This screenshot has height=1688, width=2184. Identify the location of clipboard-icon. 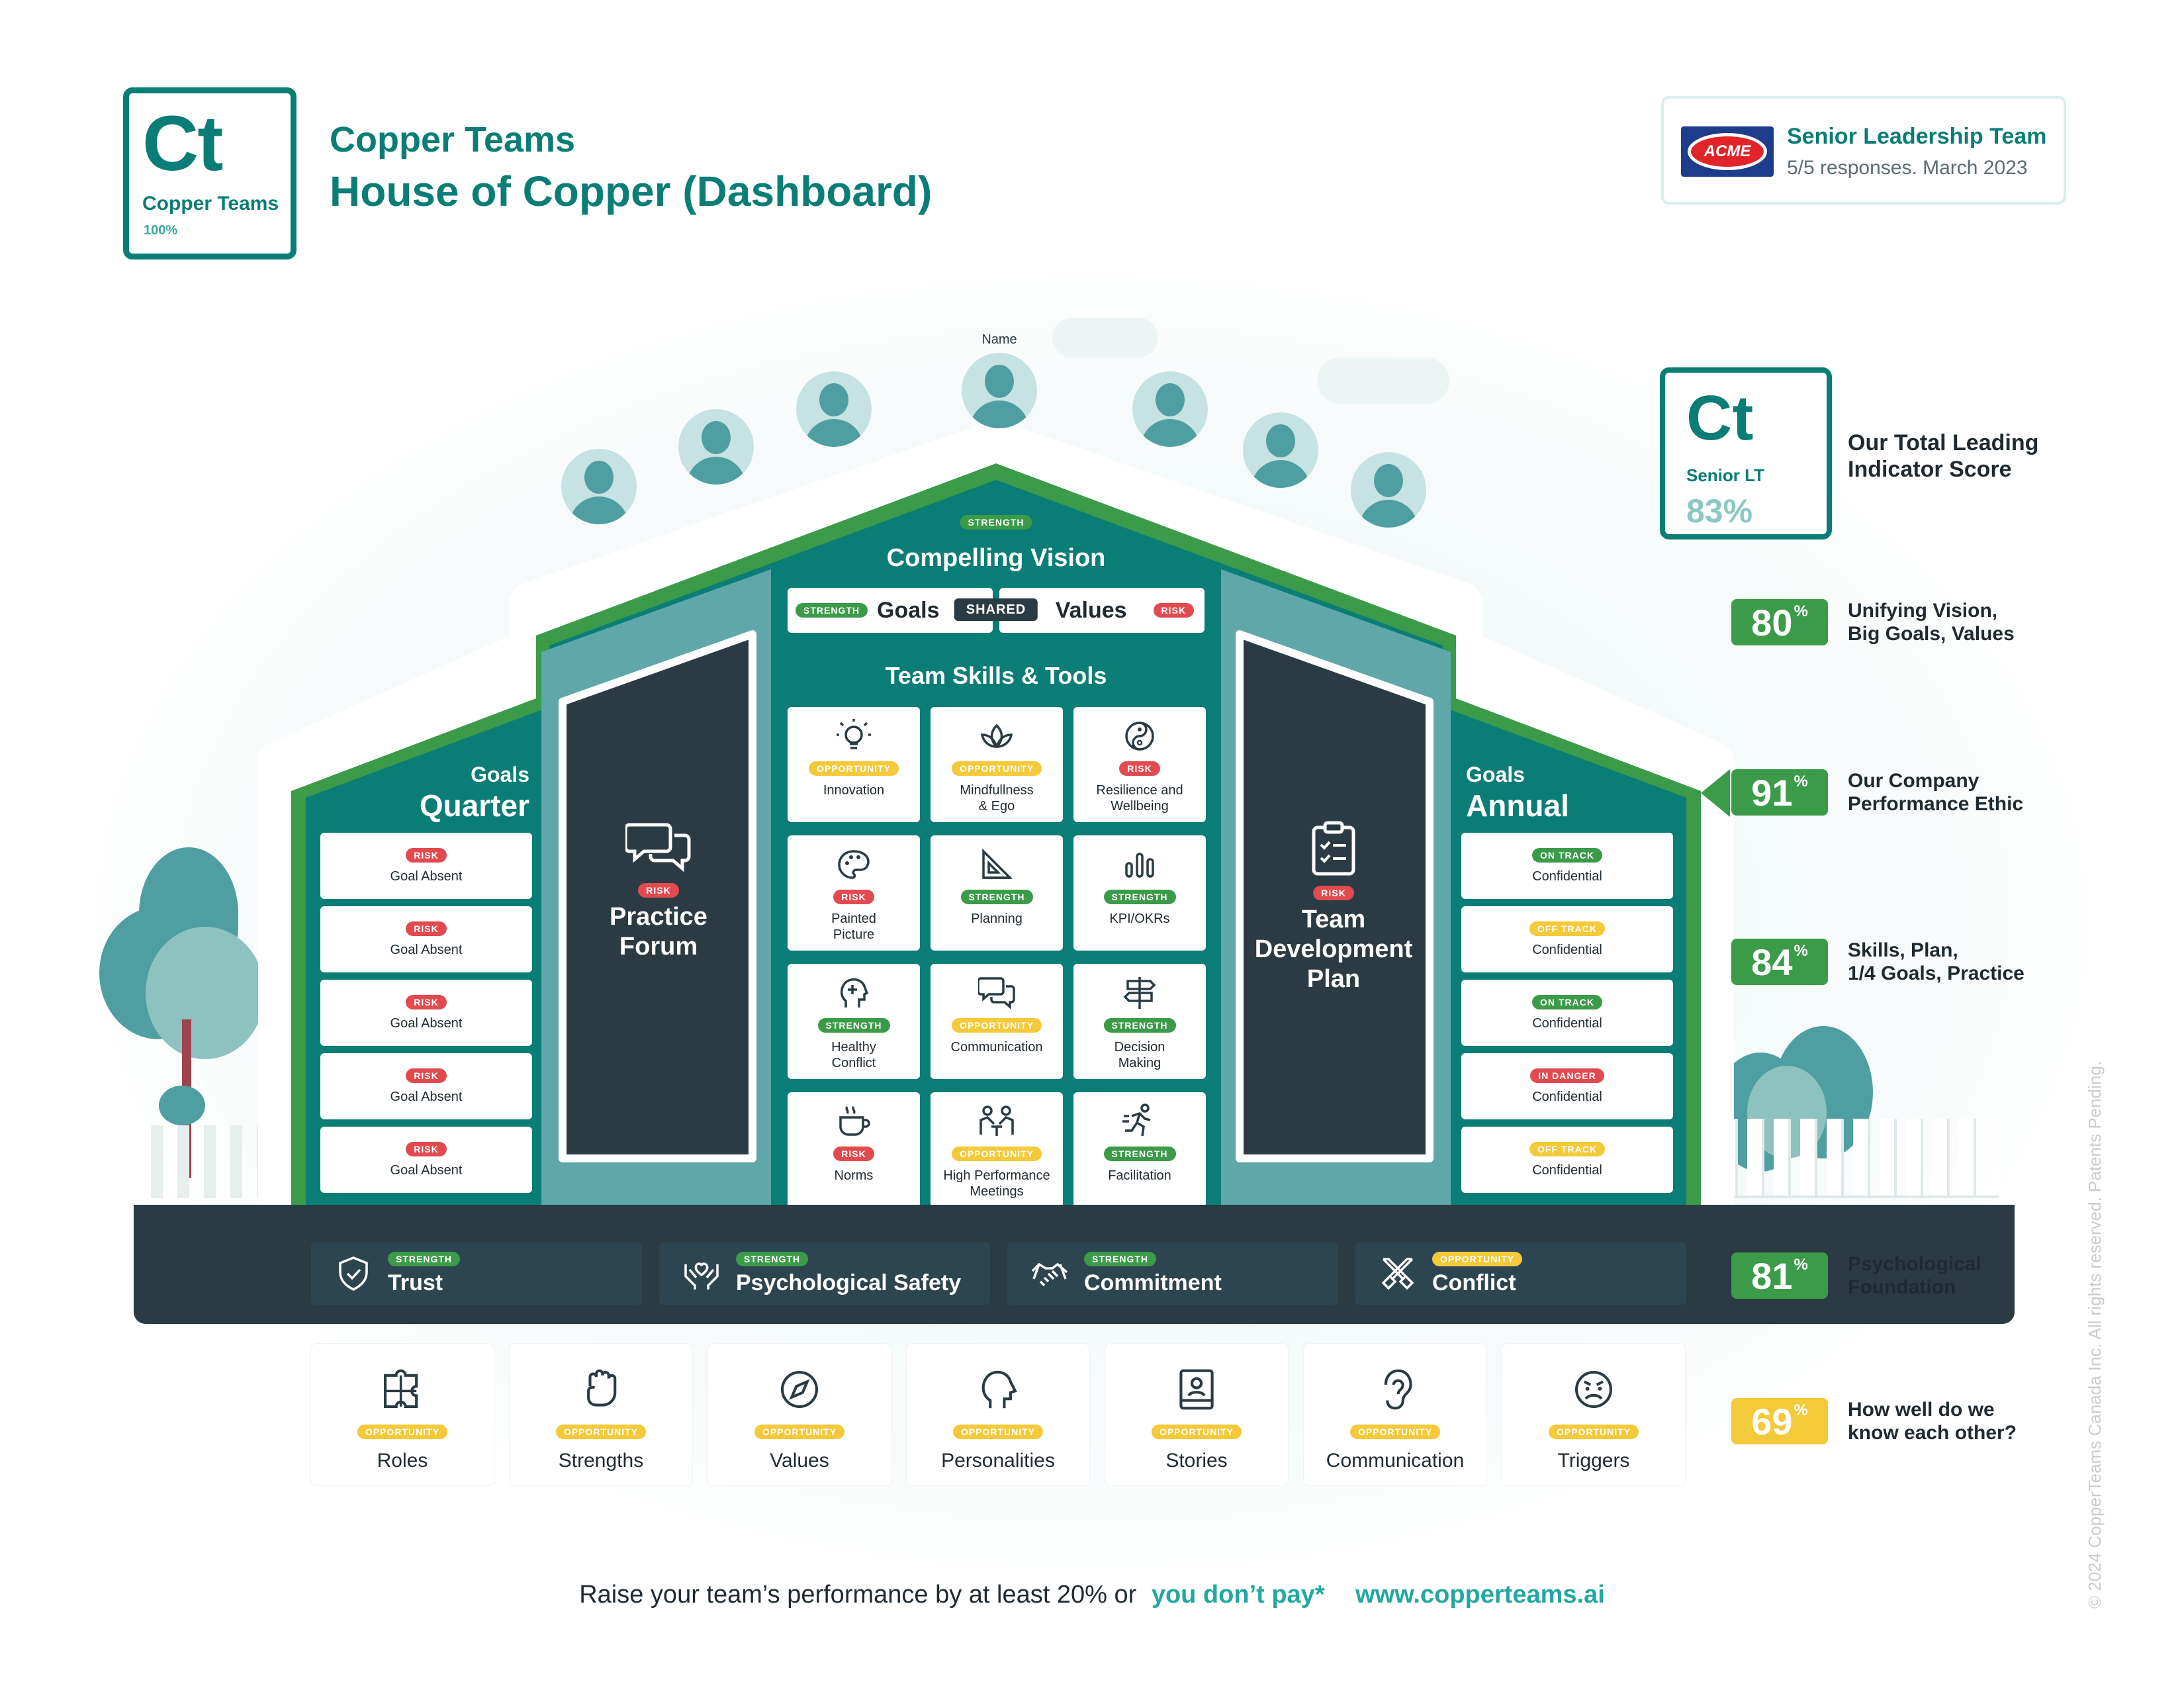
(1333, 848).